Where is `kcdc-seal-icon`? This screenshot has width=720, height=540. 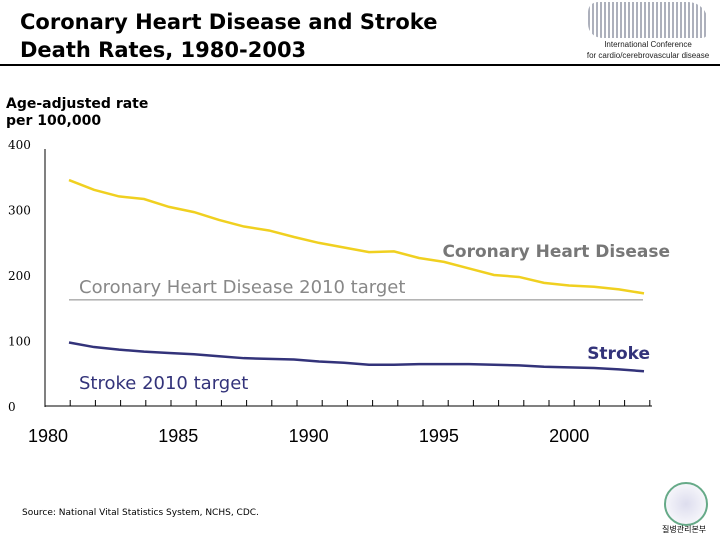 kcdc-seal-icon is located at coordinates (686, 504).